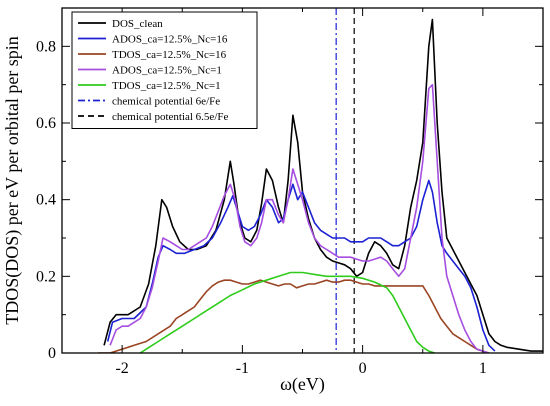 The width and height of the screenshot is (550, 406). I want to click on legend-label-5: TDOS_ca=12.5%_Nc=1, so click(166, 86).